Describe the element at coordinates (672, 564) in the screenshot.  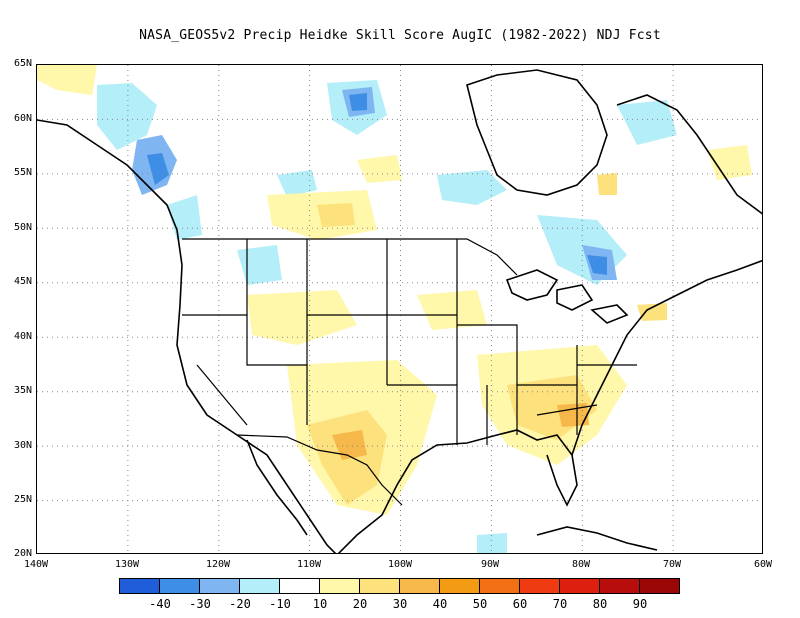
I see `lon-label: 70W` at that location.